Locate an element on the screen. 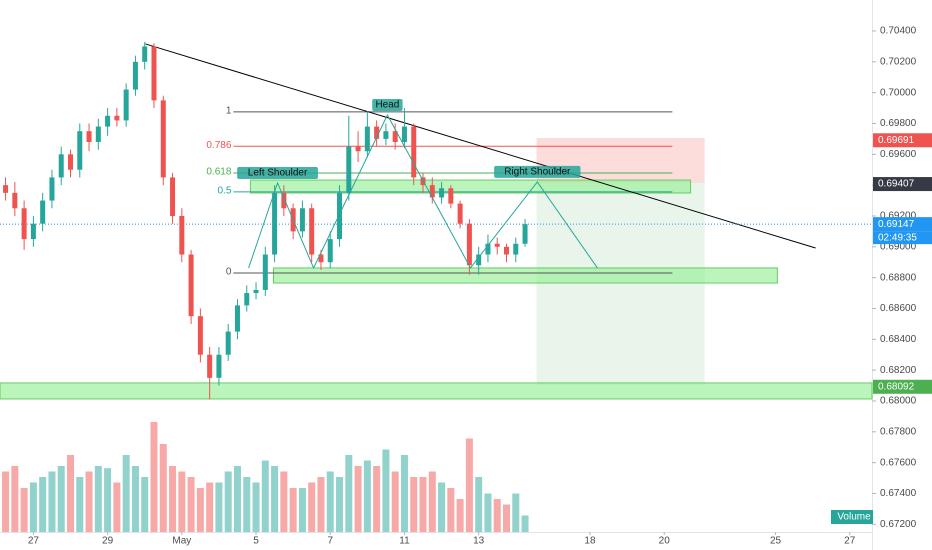 This screenshot has width=932, height=550. pattern-label: Right Shoulder is located at coordinates (537, 172).